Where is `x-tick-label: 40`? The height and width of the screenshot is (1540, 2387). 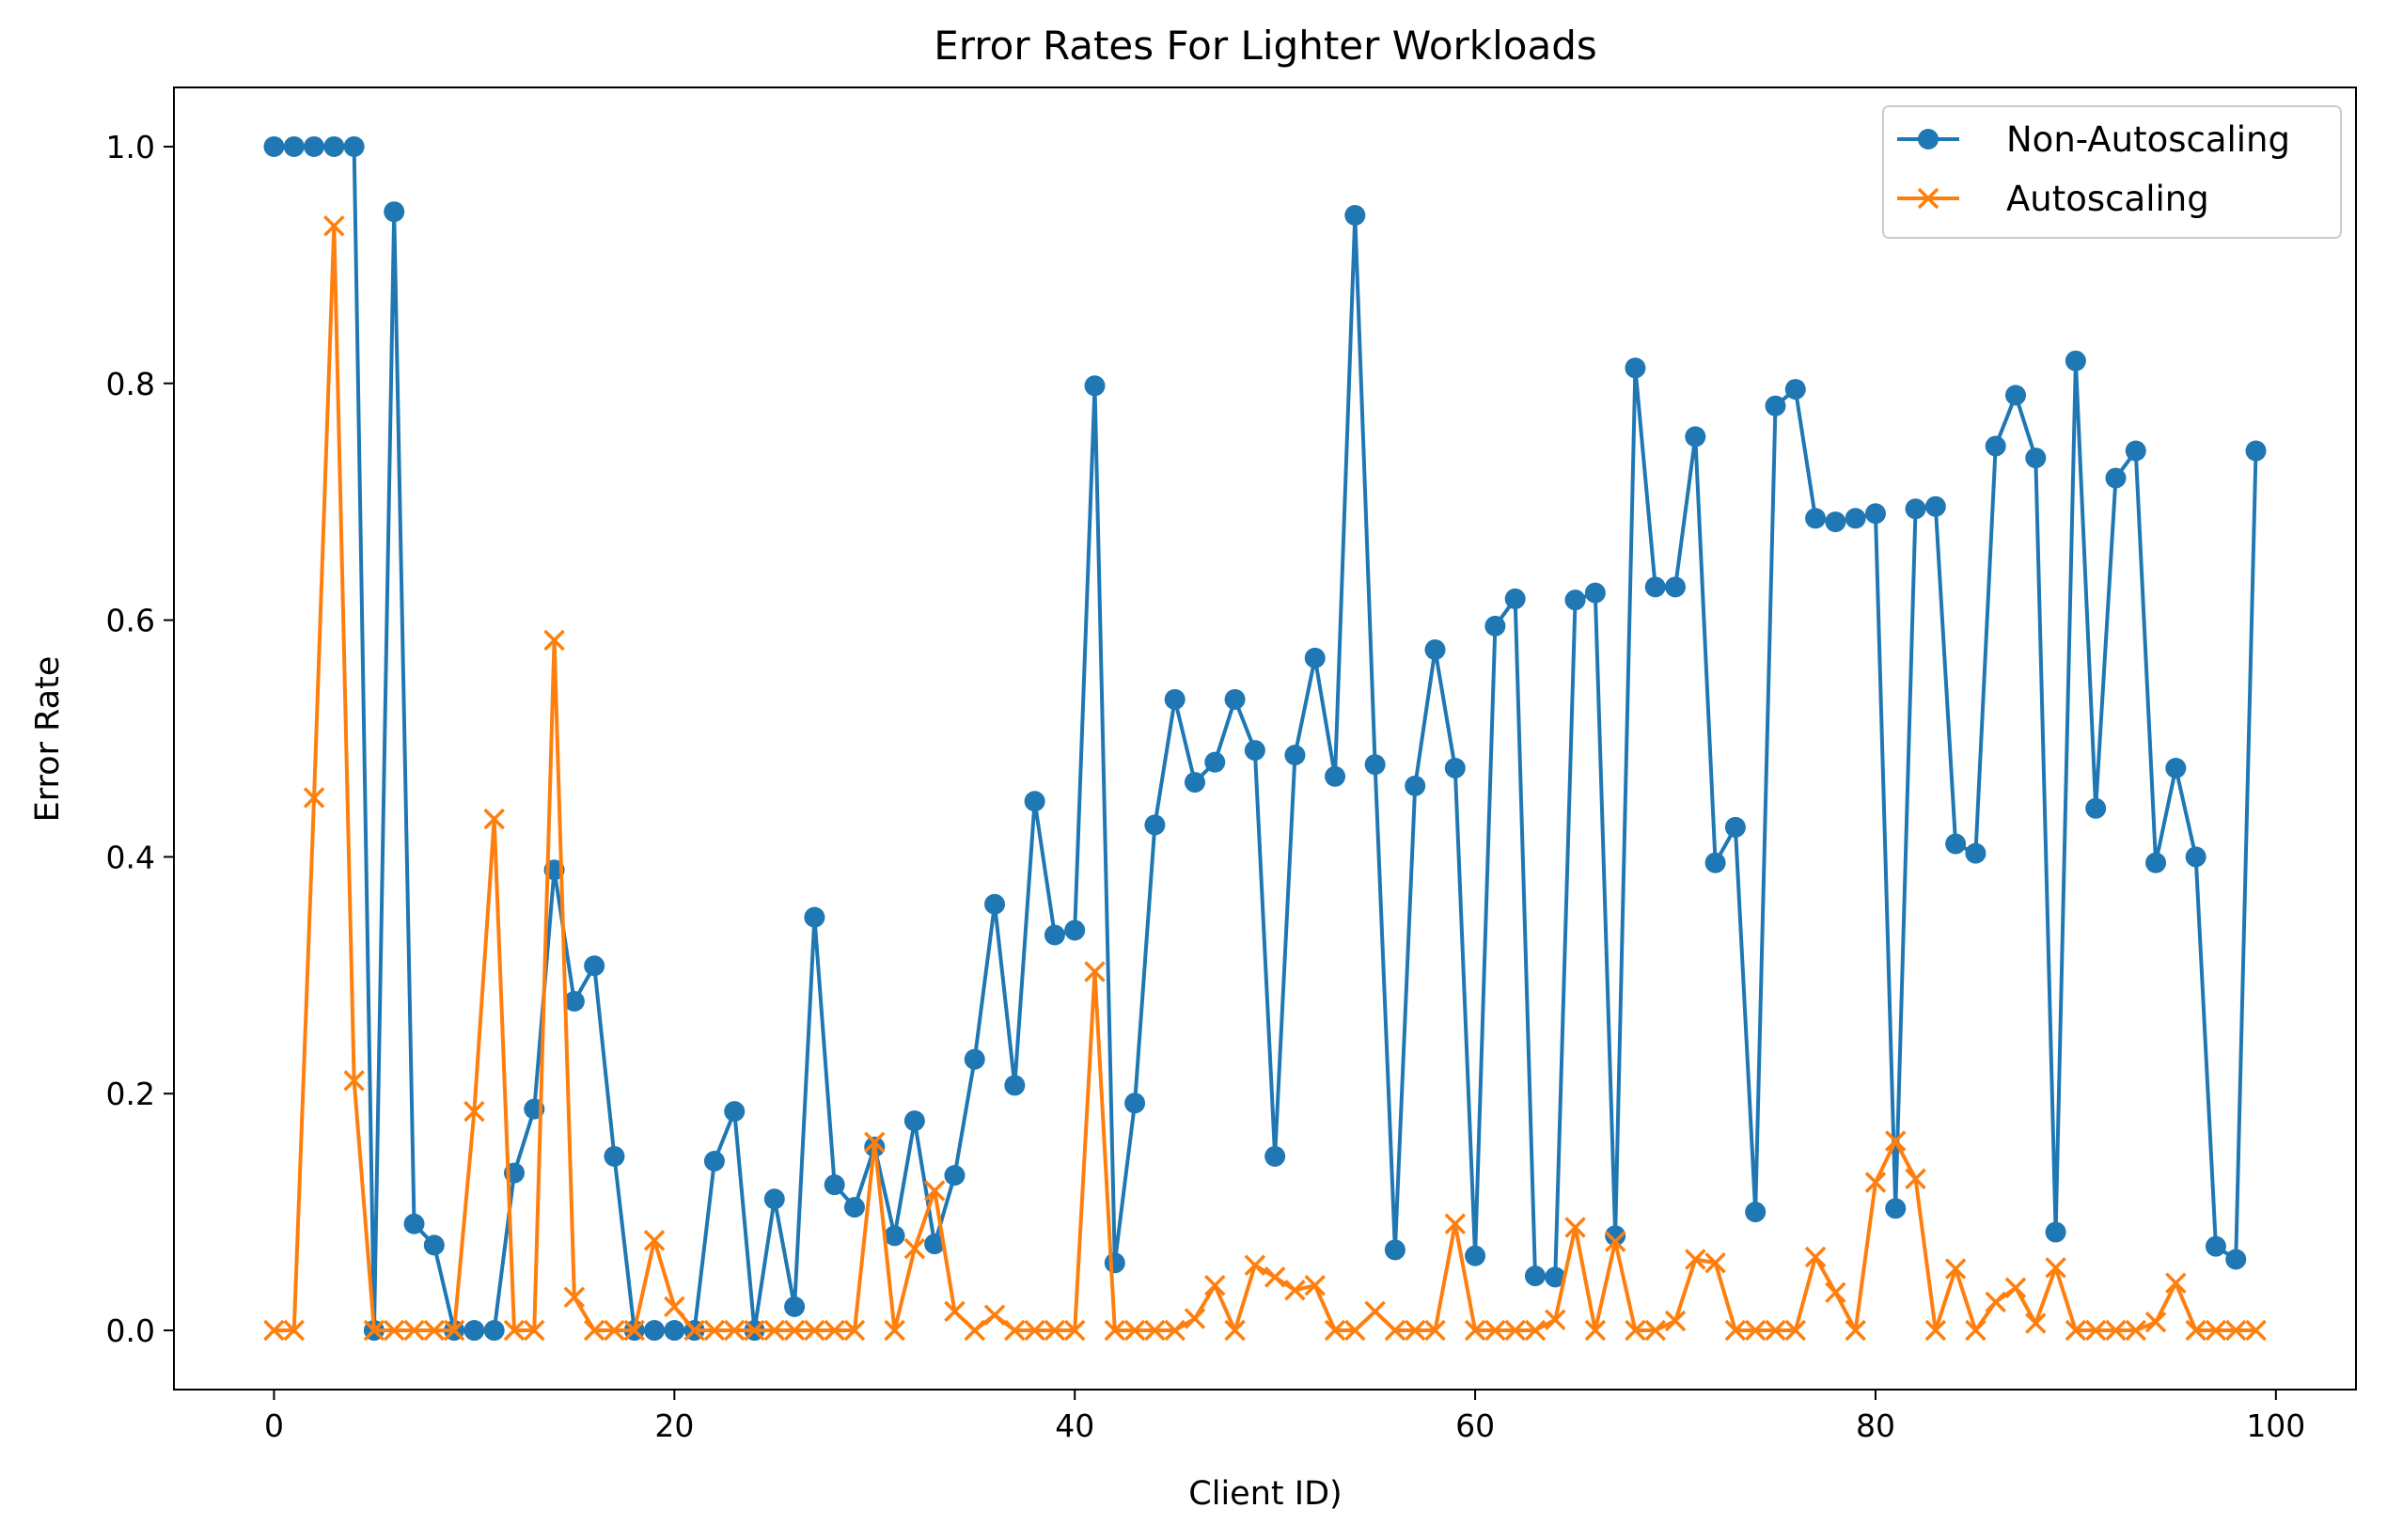 x-tick-label: 40 is located at coordinates (1074, 1425).